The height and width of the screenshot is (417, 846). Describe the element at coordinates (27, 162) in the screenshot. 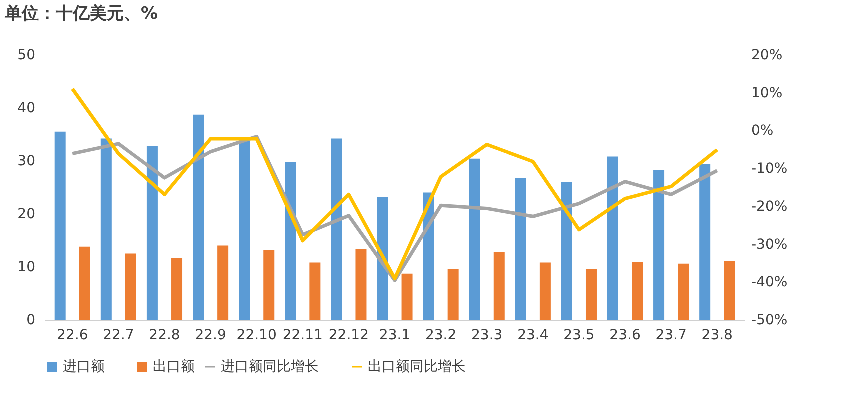

I see `y-tick-label: 30` at that location.